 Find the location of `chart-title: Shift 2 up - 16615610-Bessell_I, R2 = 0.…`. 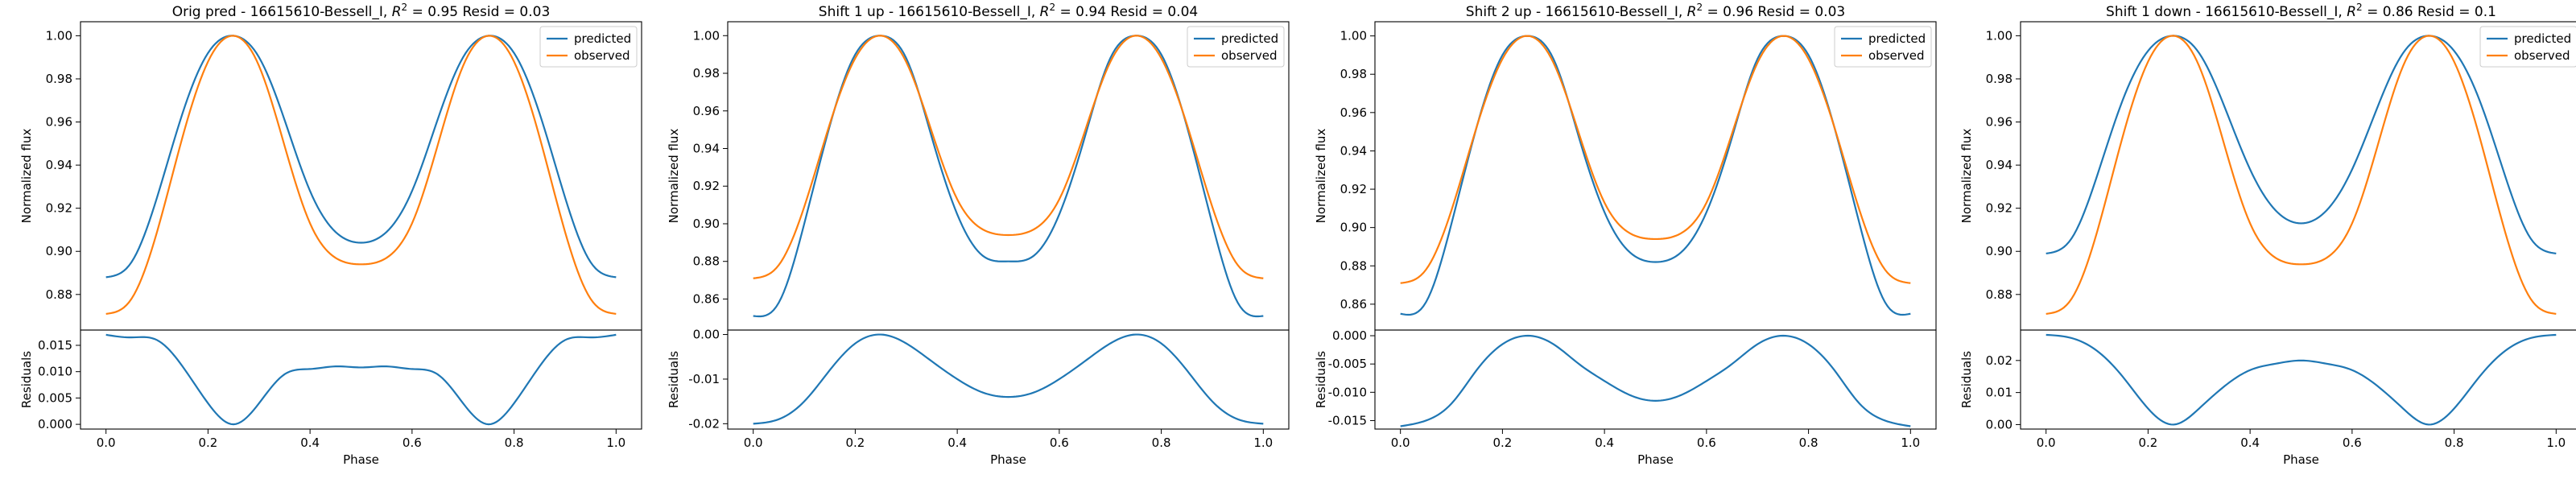

chart-title: Shift 2 up - 16615610-Bessell_I, R2 = 0.… is located at coordinates (1655, 11).